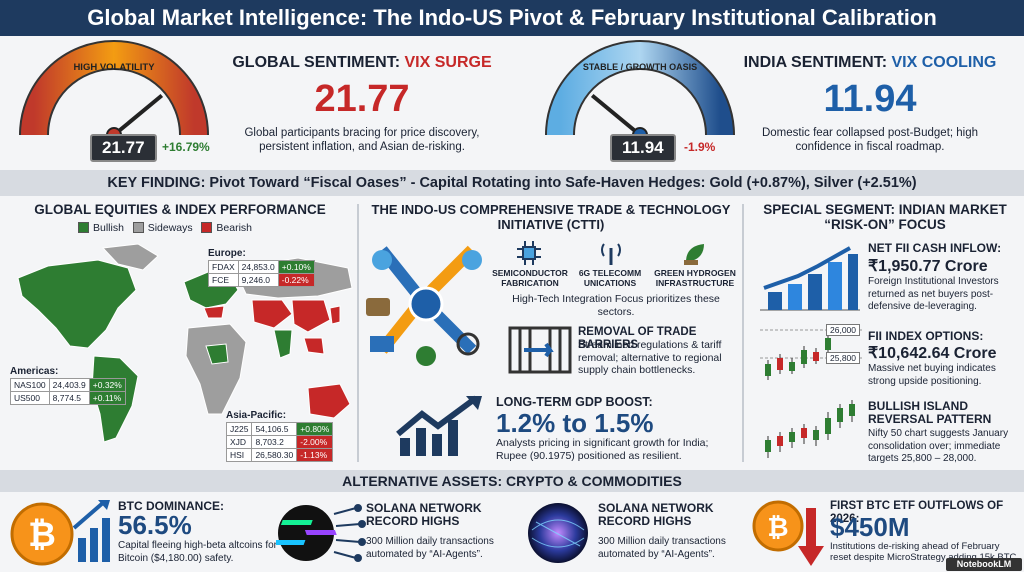 This screenshot has height=572, width=1024. What do you see at coordinates (640, 89) in the screenshot?
I see `india-vix-gauge: STABLE / GROWTH OASIS` at bounding box center [640, 89].